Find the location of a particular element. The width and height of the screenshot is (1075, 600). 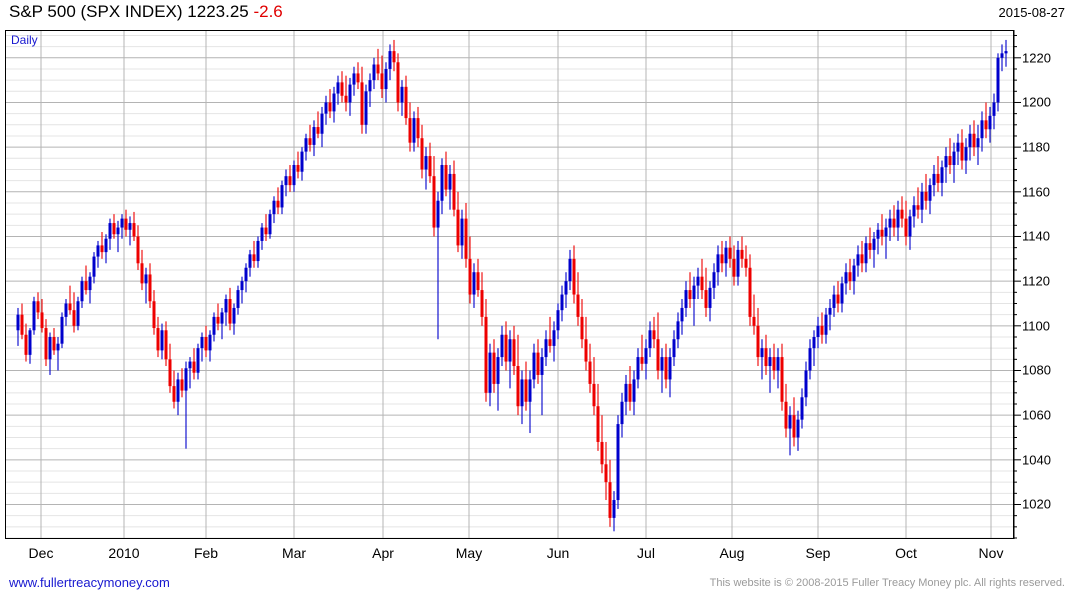

y-axis-tick-label: 1220 is located at coordinates (1036, 58).